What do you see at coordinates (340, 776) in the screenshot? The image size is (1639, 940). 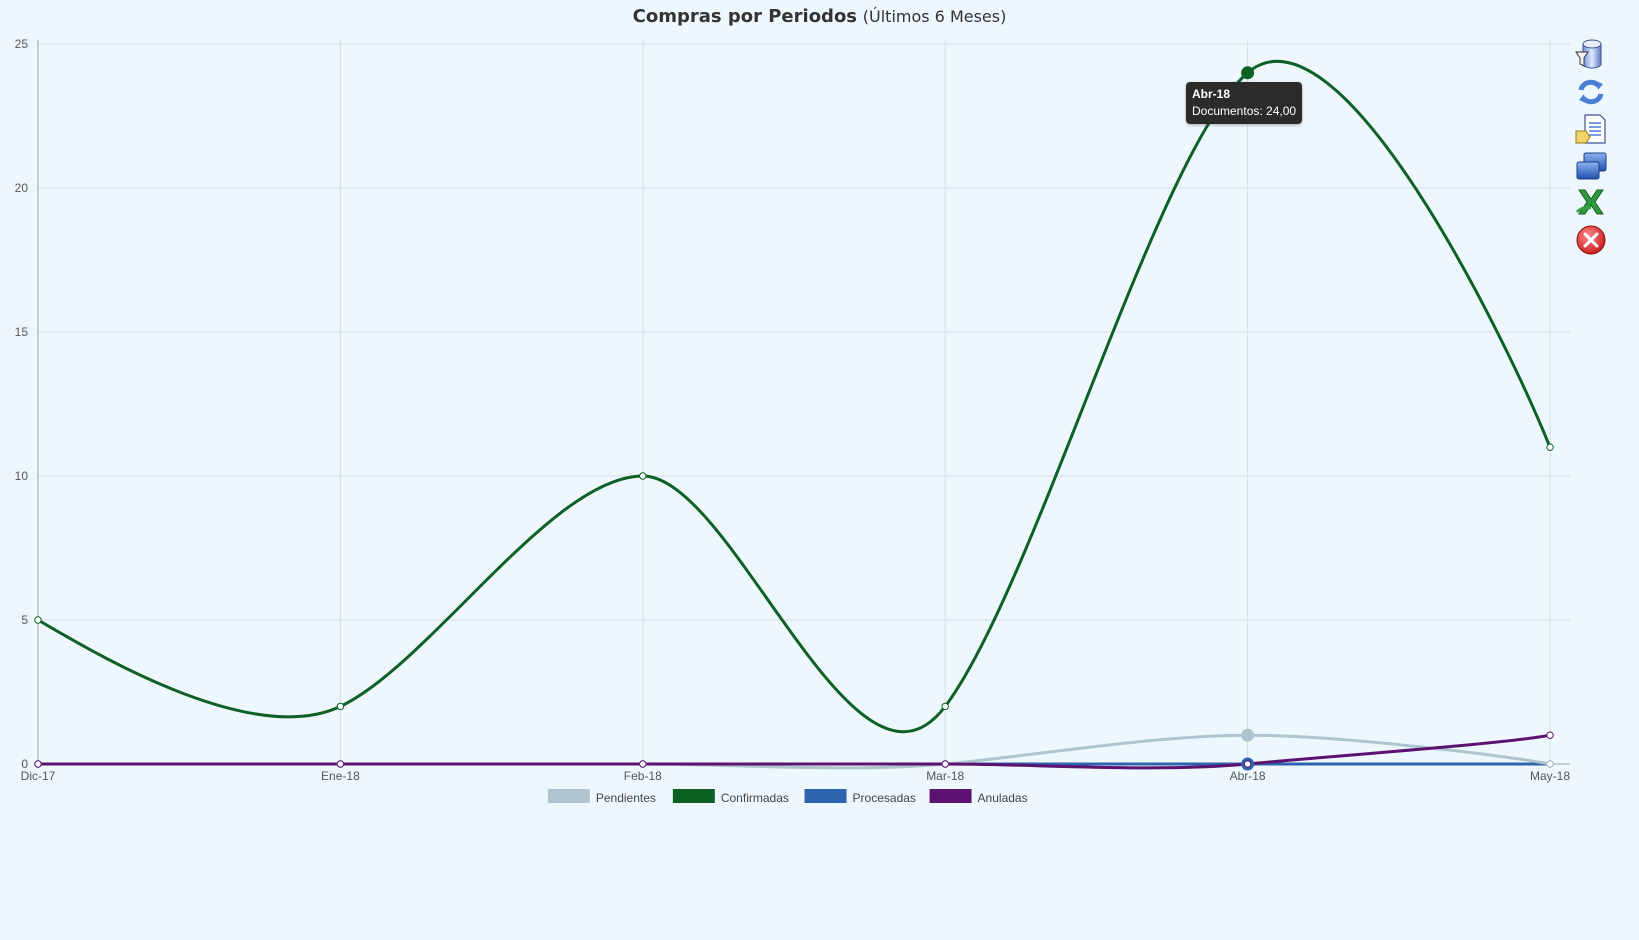 I see `x-tick-label: Ene-18` at bounding box center [340, 776].